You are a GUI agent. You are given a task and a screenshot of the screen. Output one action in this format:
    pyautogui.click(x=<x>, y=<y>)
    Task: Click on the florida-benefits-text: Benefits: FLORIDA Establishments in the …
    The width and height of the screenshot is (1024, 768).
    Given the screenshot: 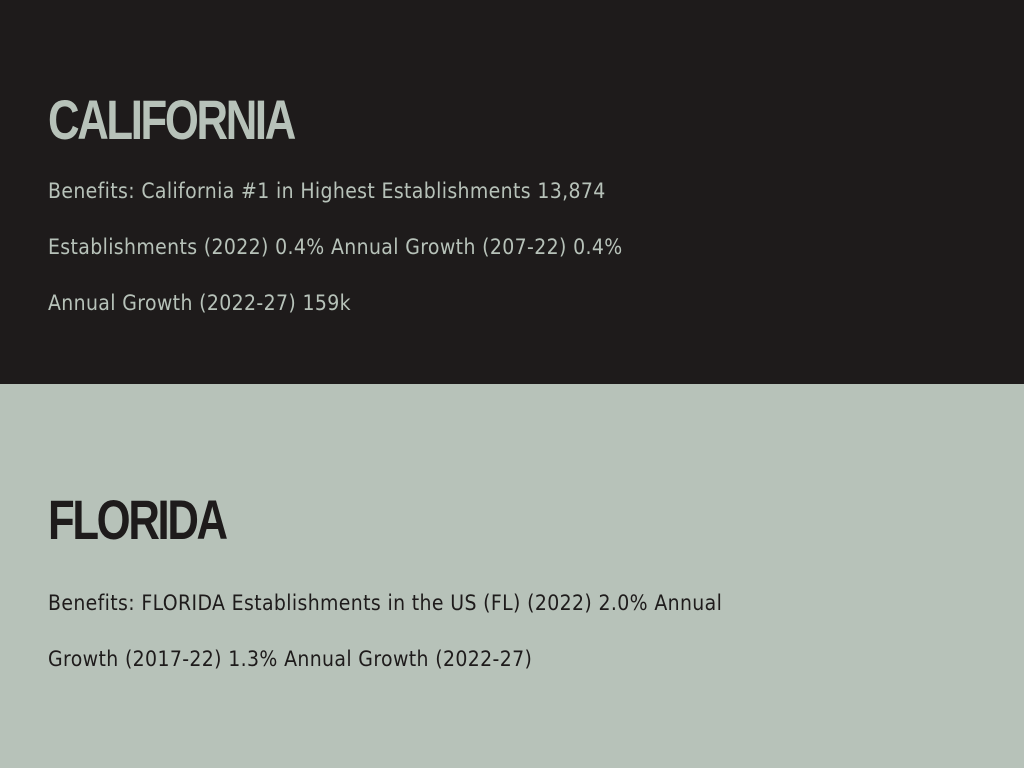 What is the action you would take?
    pyautogui.click(x=444, y=631)
    